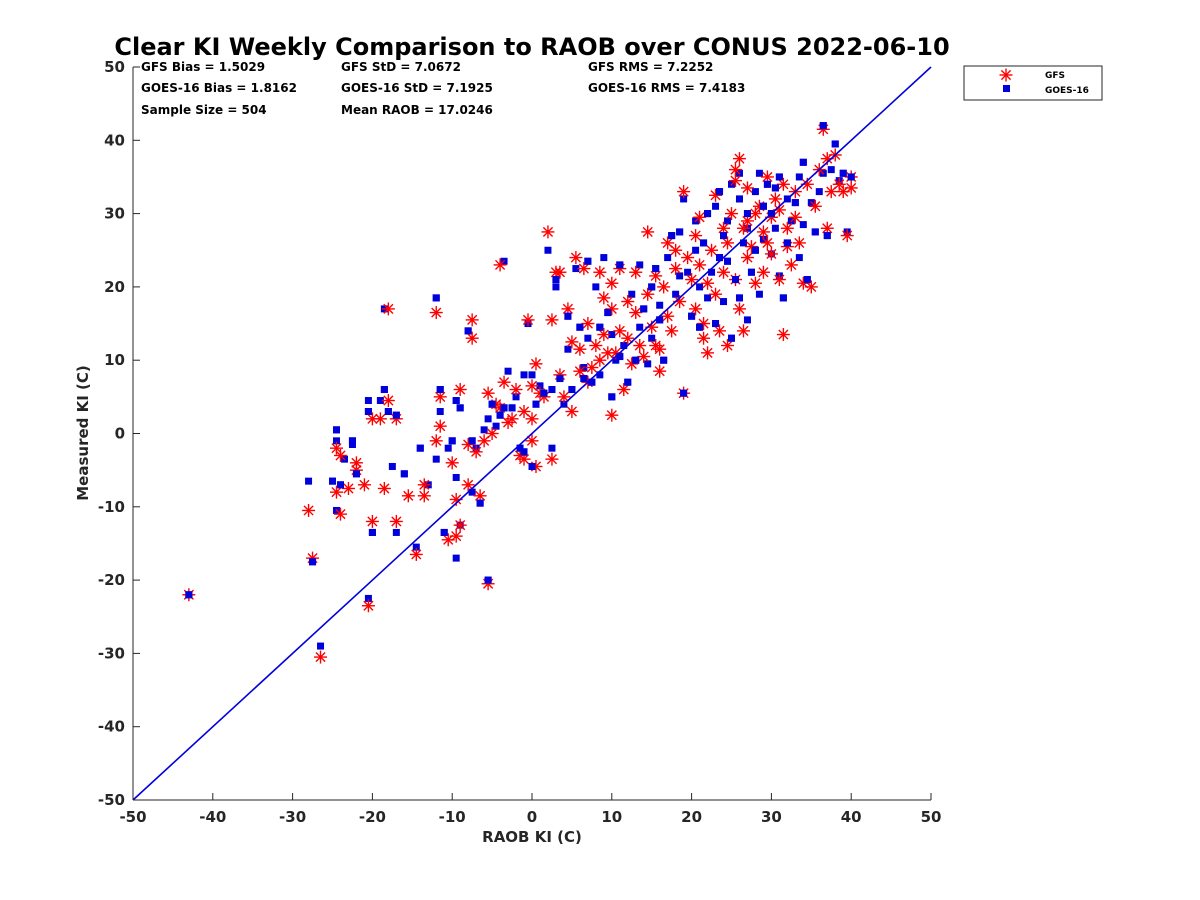 The height and width of the screenshot is (900, 1200). What do you see at coordinates (111, 727) in the screenshot?
I see `y-tick-label: -40` at bounding box center [111, 727].